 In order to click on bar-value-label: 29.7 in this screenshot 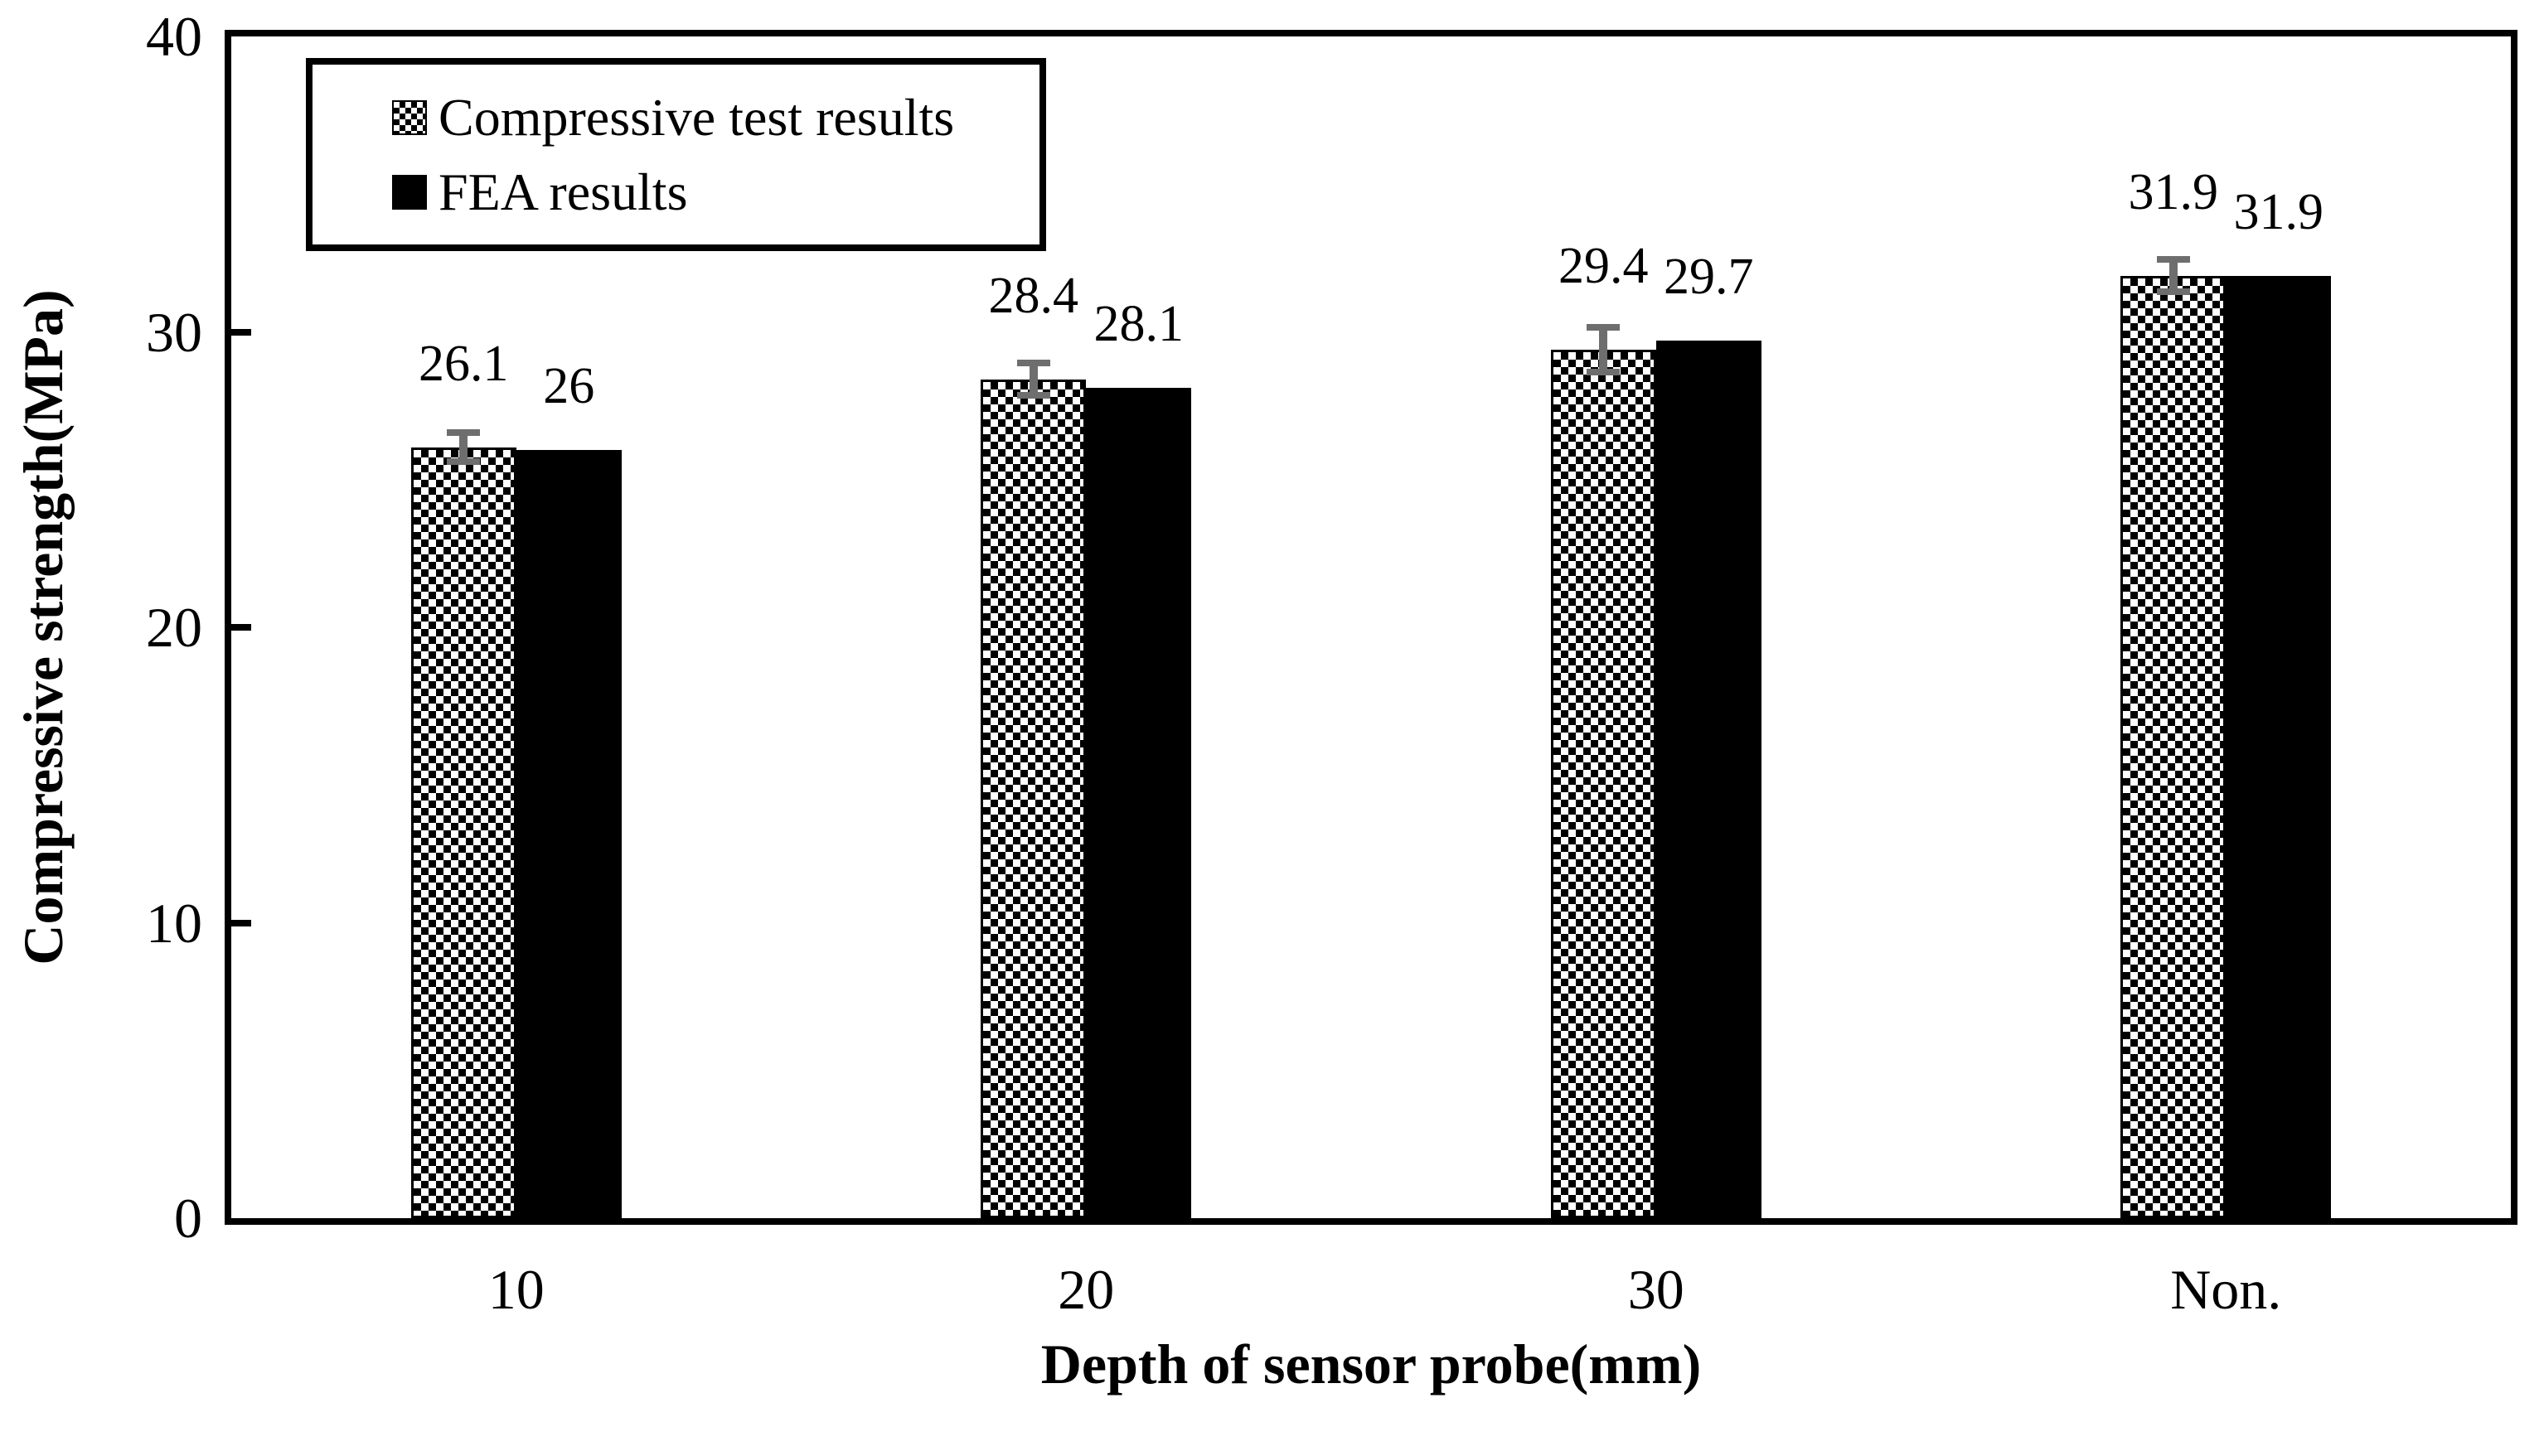, I will do `click(1709, 277)`.